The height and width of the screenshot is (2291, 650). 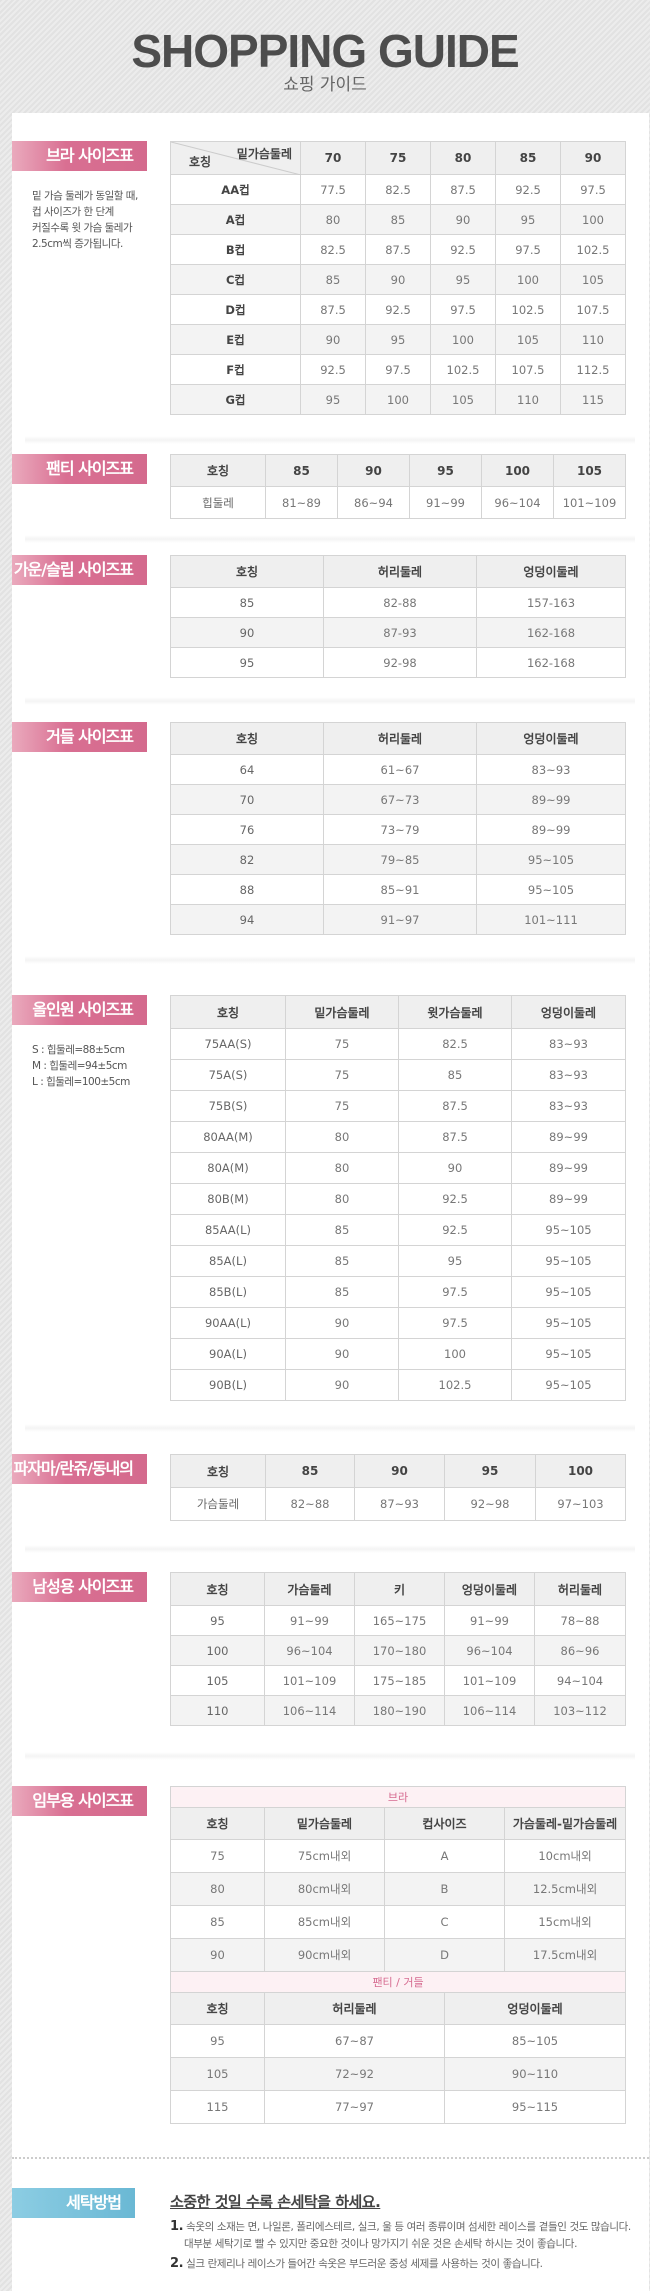 What do you see at coordinates (324, 1955) in the screenshot?
I see `table-cell: 90cm내외` at bounding box center [324, 1955].